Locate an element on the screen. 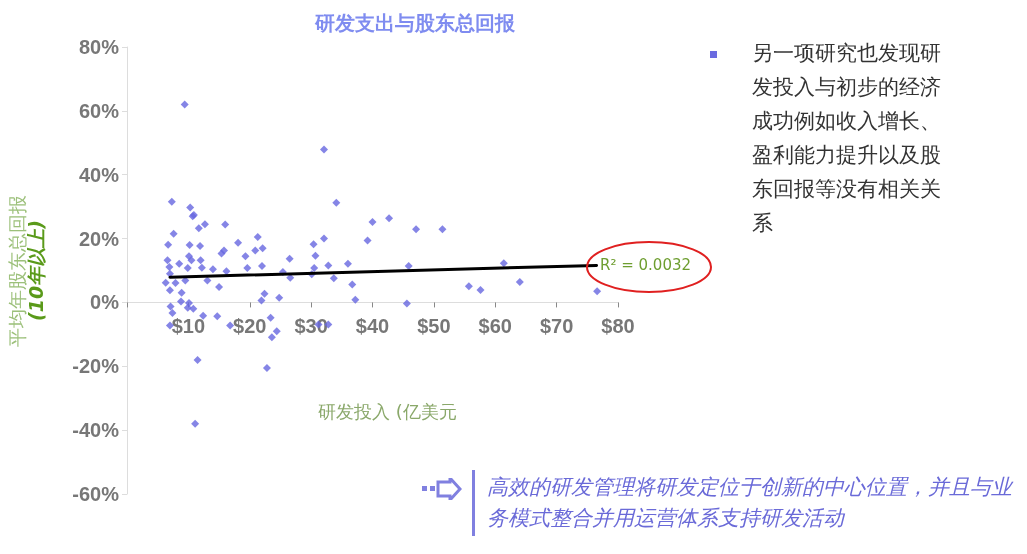 The width and height of the screenshot is (1027, 554). y-axis-title: 平均年股东总回报 (10年以上) is located at coordinates (26, 270).